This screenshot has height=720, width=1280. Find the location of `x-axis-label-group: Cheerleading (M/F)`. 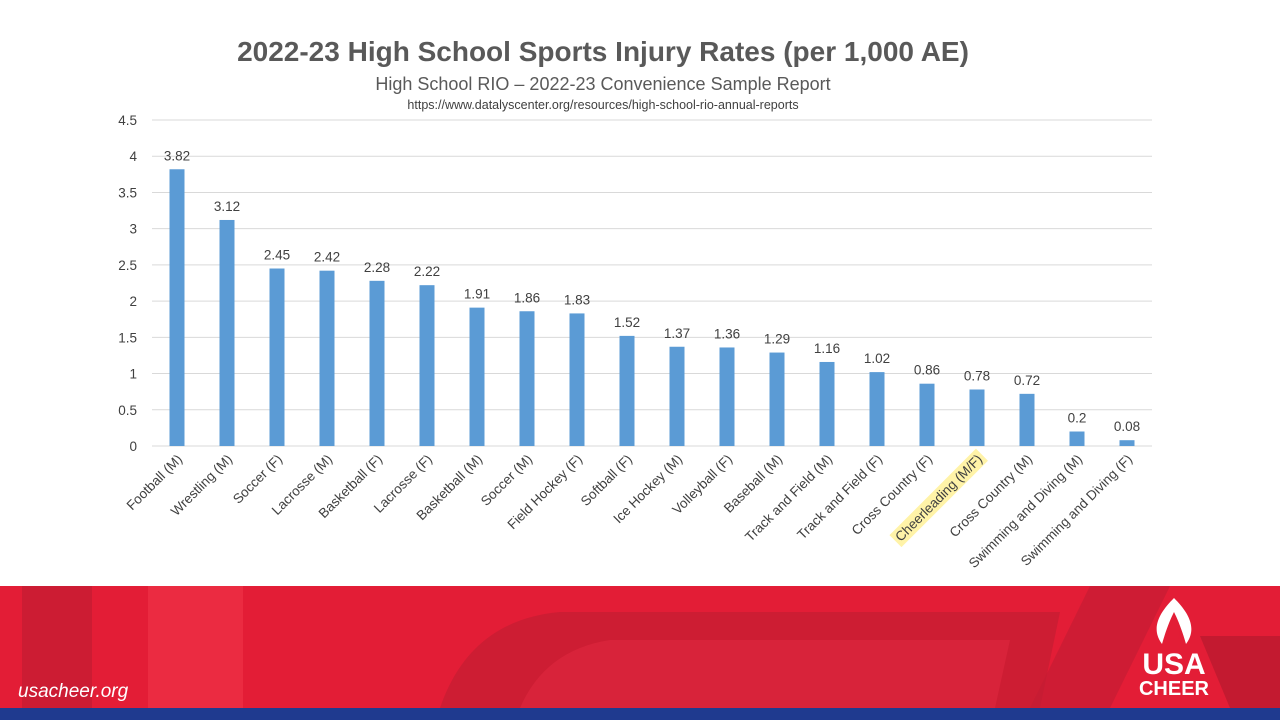

x-axis-label-group: Cheerleading (M/F) is located at coordinates (938, 498).